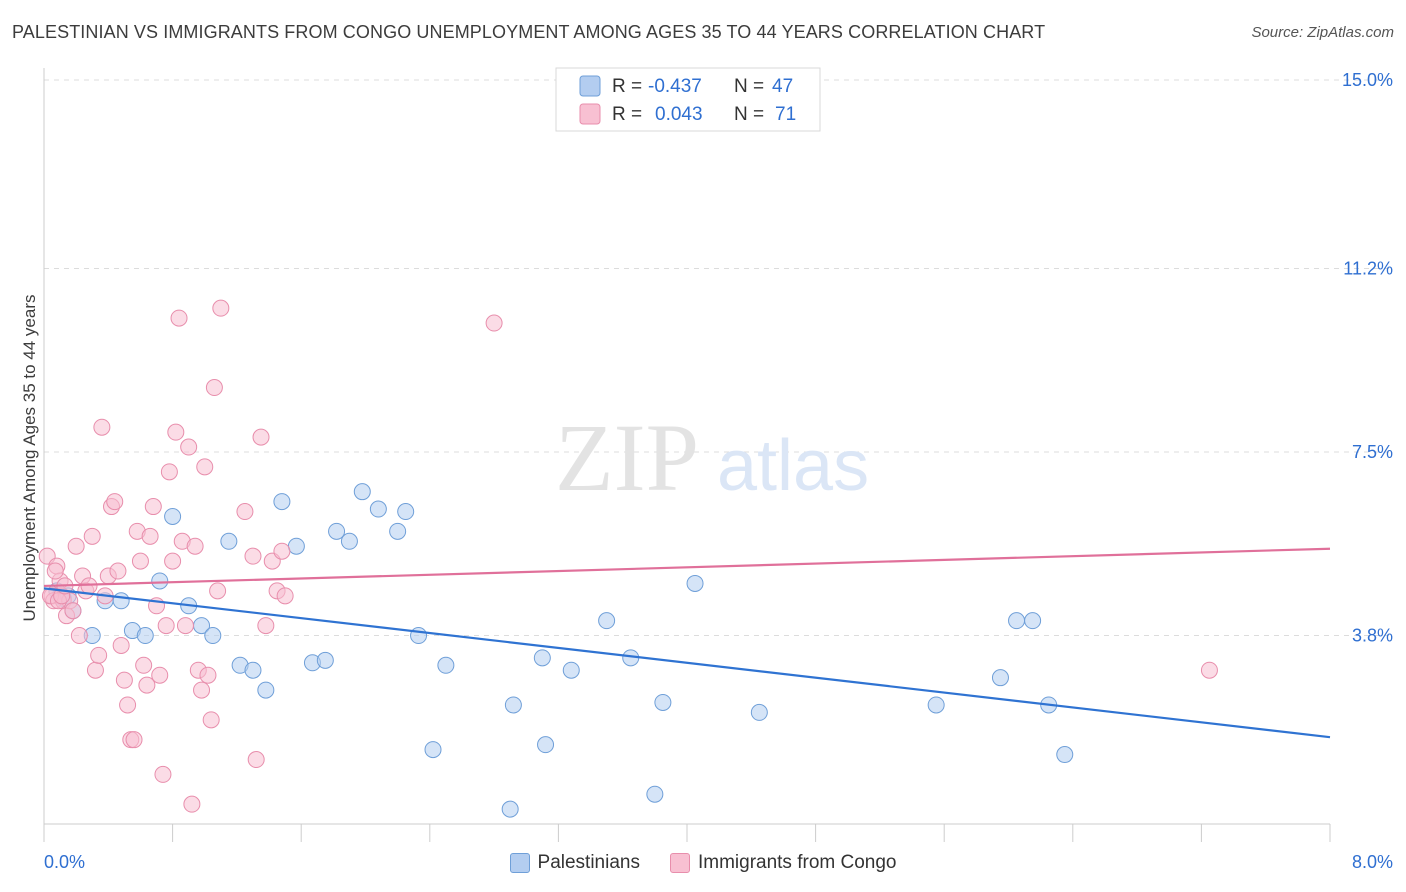  Describe the element at coordinates (1372, 452) in the screenshot. I see `y-tick-label: 7.5%` at that location.